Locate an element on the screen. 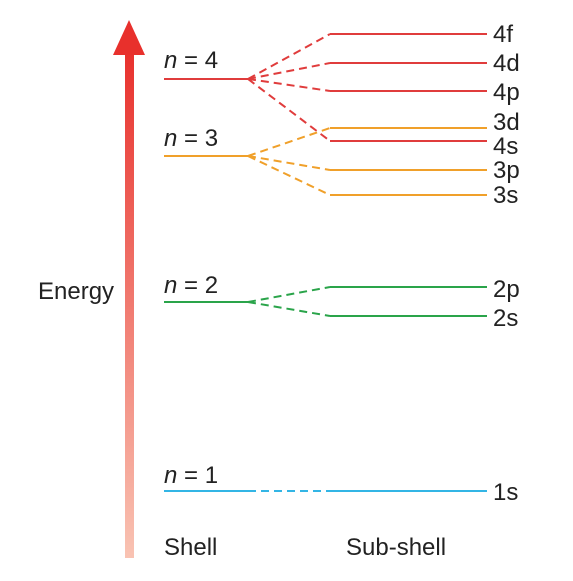 Image resolution: width=573 pixels, height=581 pixels. shell-n4: n = 4 is located at coordinates (325, 87).